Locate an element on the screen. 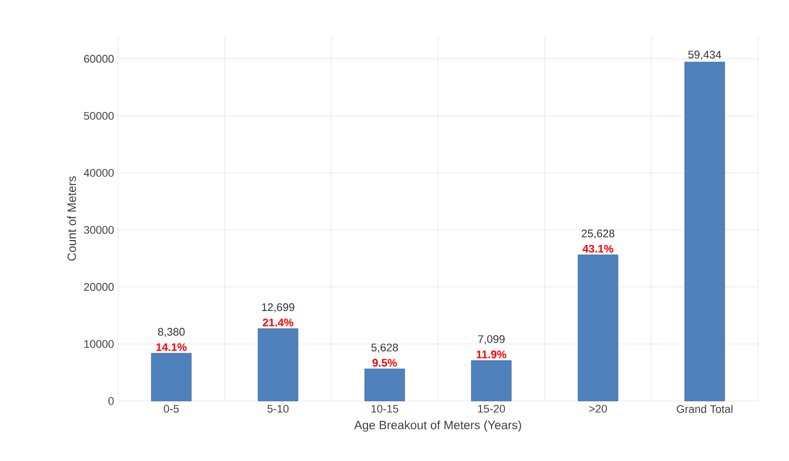 The width and height of the screenshot is (789, 461). annotation: 43.1% is located at coordinates (598, 248).